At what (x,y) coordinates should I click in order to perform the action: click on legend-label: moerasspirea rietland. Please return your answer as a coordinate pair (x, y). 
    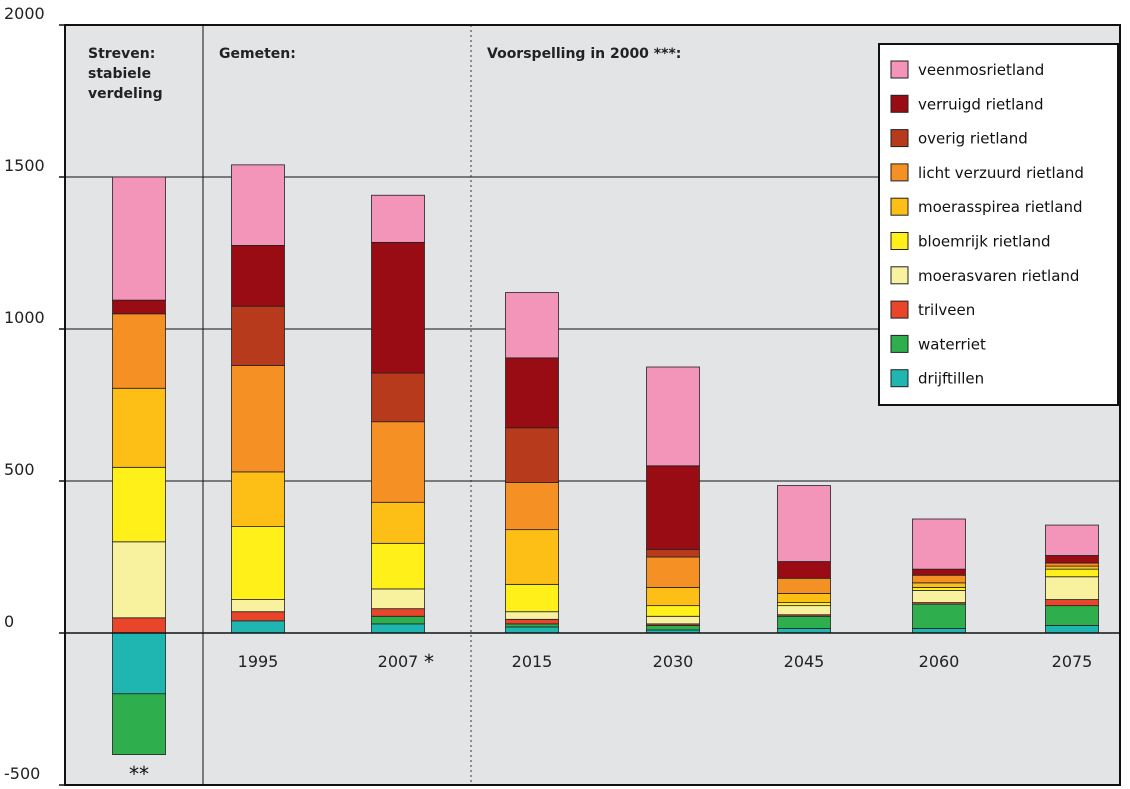
    Looking at the image, I should click on (1000, 207).